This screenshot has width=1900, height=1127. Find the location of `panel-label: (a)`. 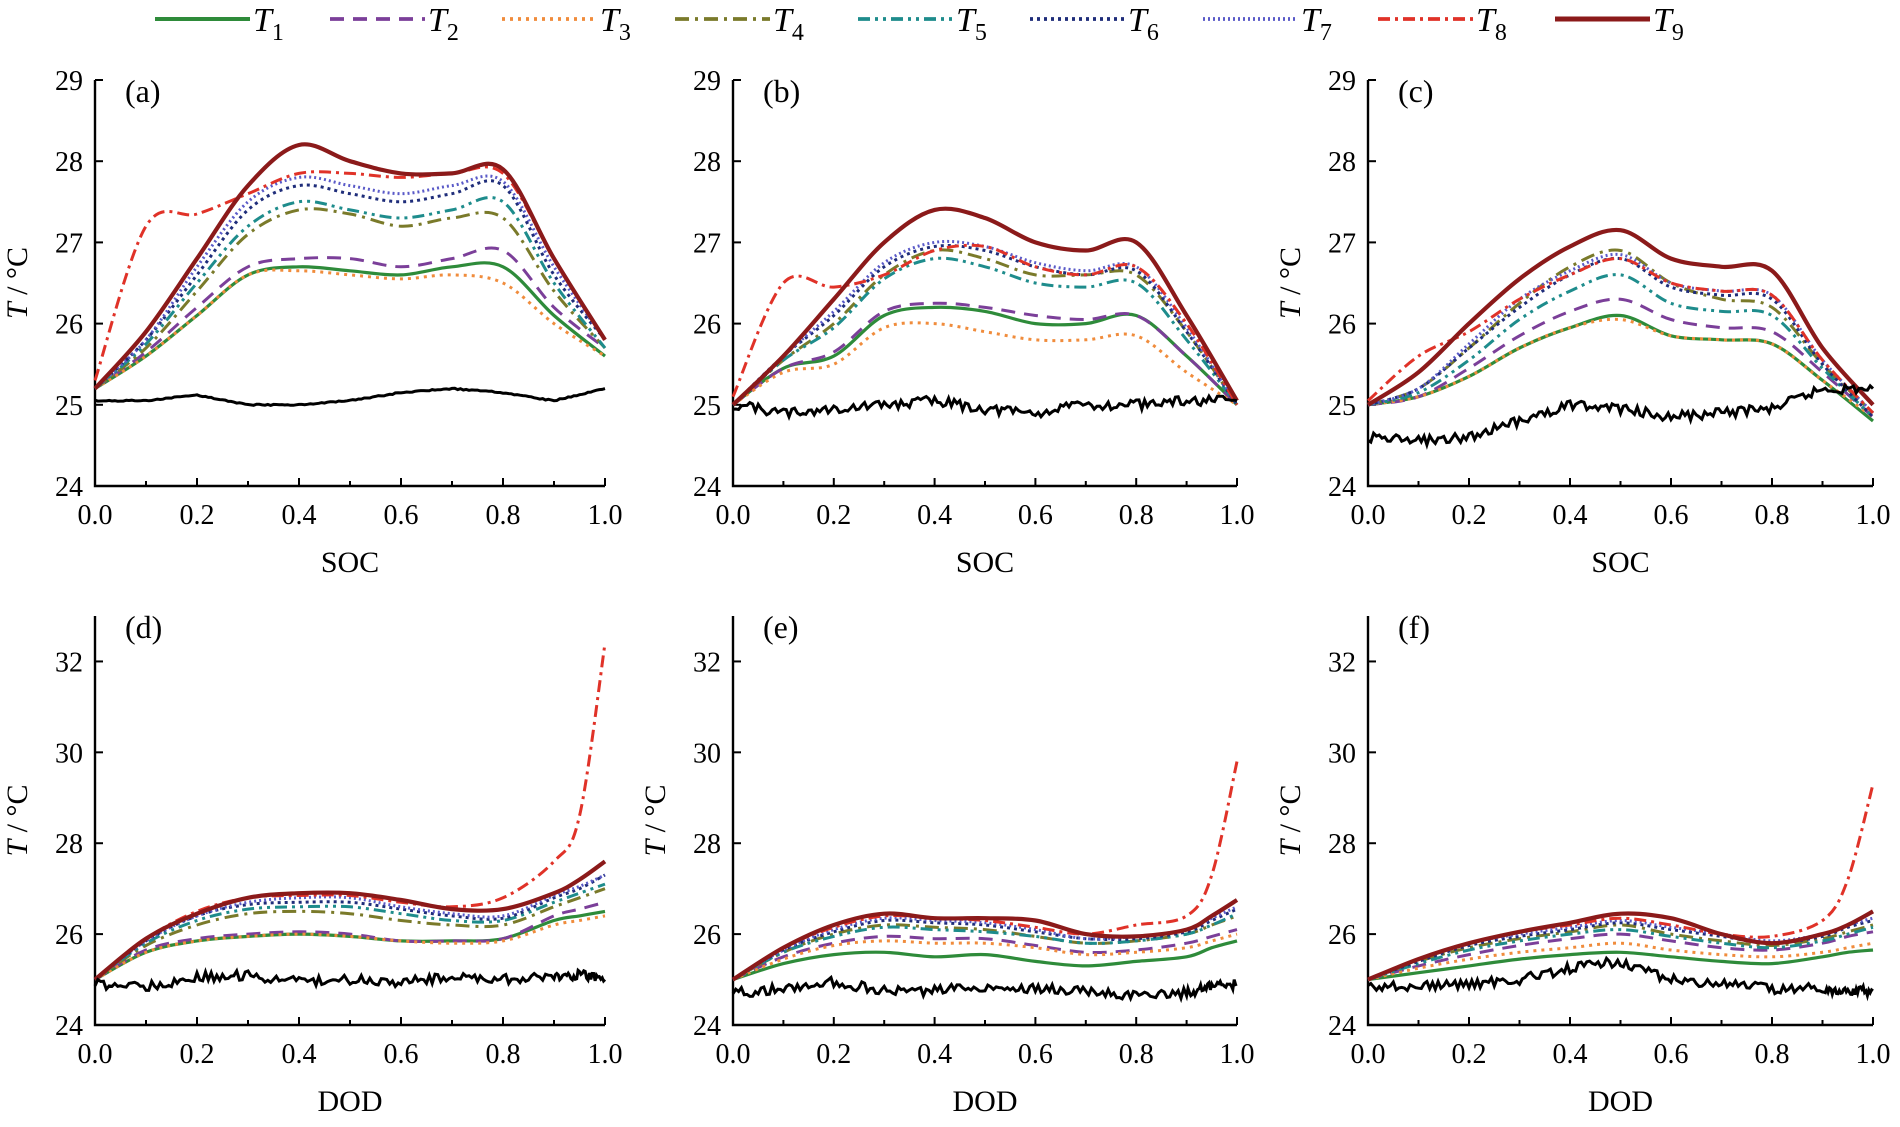

panel-label: (a) is located at coordinates (143, 91).